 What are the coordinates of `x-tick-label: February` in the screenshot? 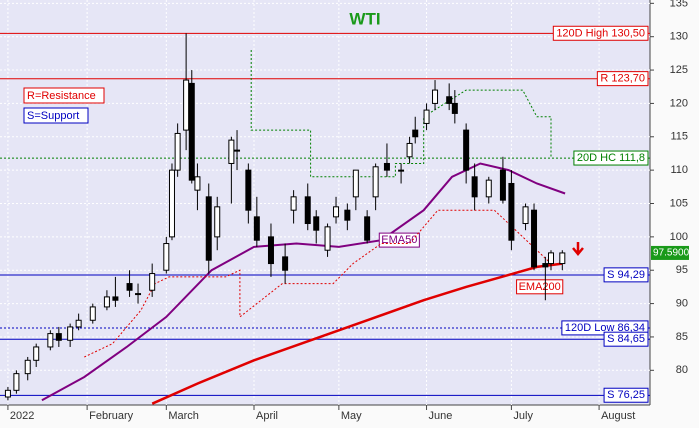 It's located at (111, 416).